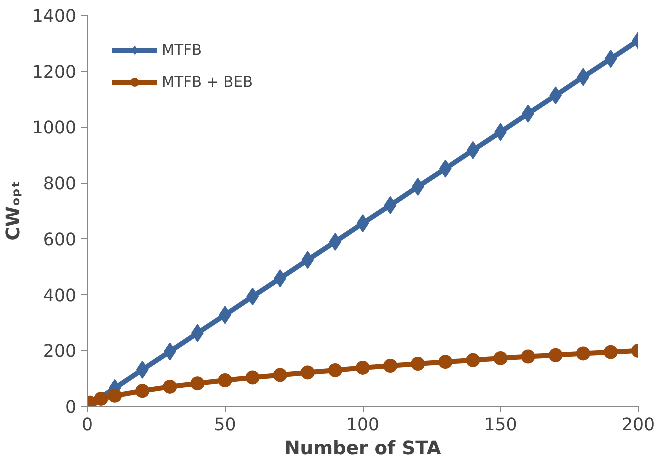  I want to click on y-tick-label: 400, so click(60, 296).